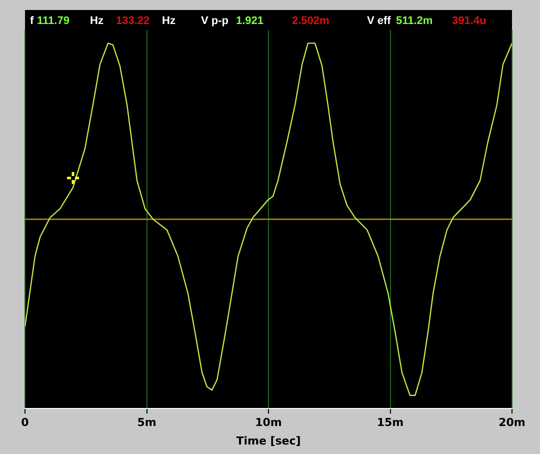 The height and width of the screenshot is (454, 540). I want to click on text: 511.2m, so click(414, 21).